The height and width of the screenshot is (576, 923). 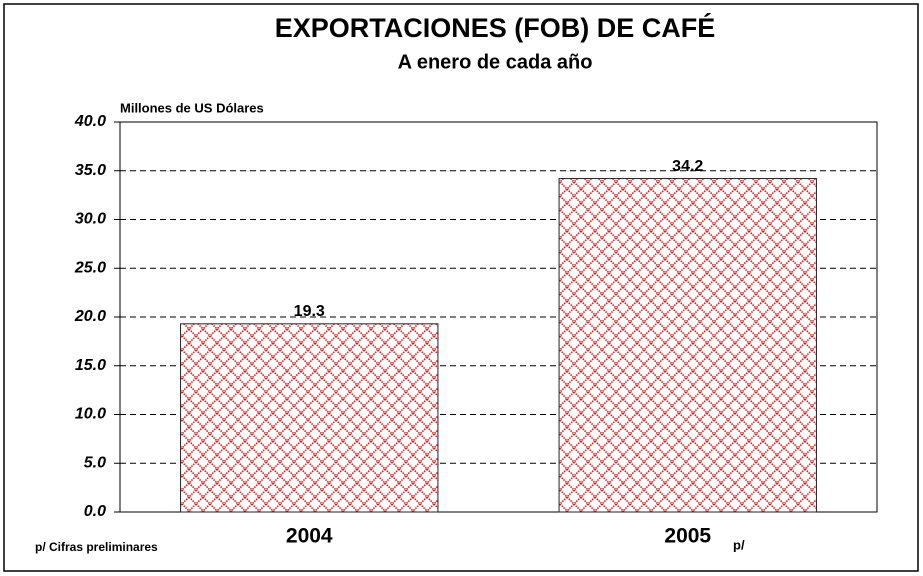 What do you see at coordinates (687, 536) in the screenshot?
I see `x-tick-label: 2005` at bounding box center [687, 536].